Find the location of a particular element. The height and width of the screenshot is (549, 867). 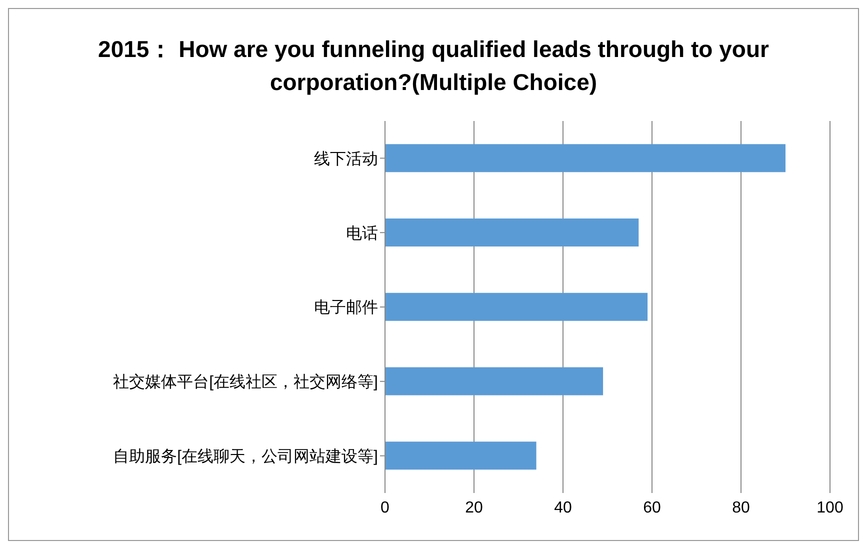

x-tick-label: 60 is located at coordinates (652, 507).